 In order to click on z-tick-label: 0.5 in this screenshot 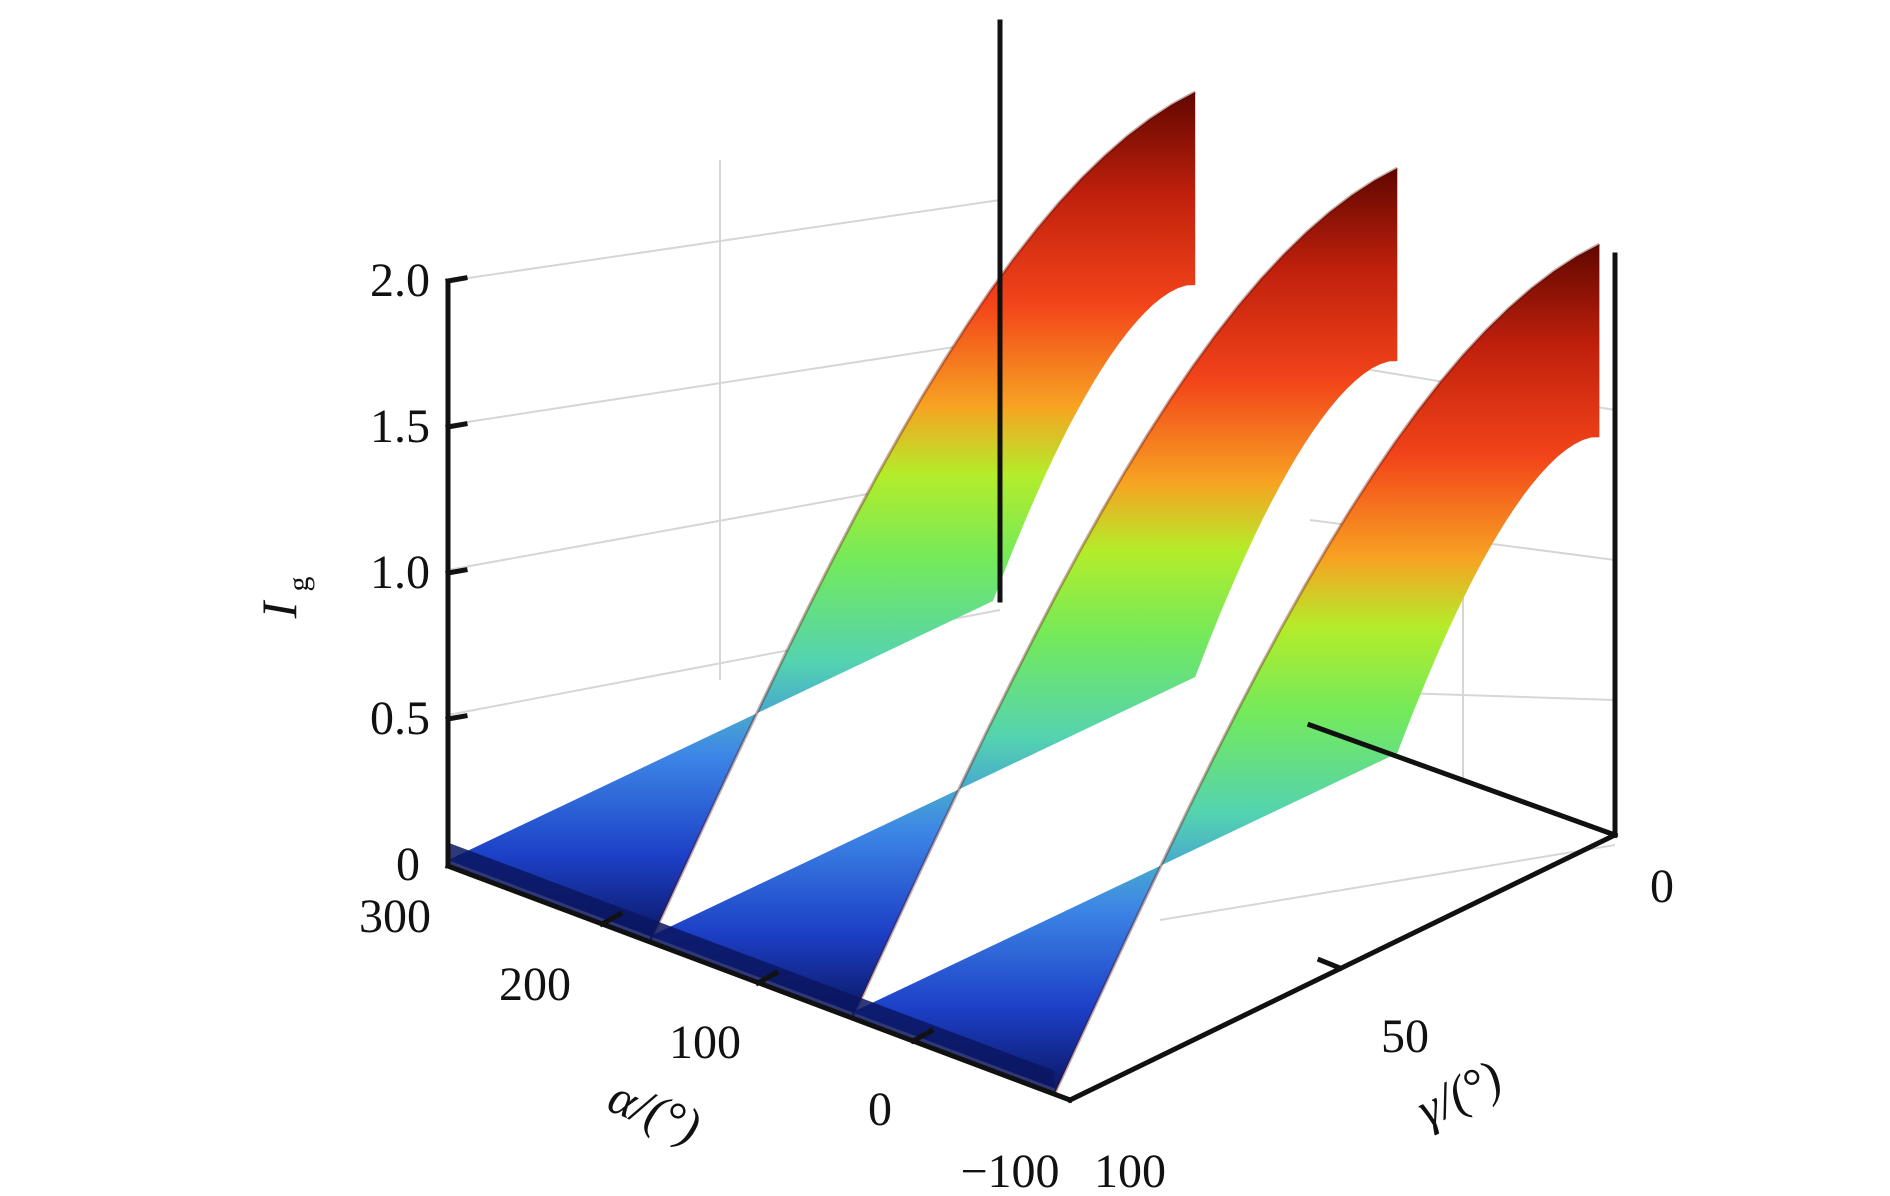, I will do `click(400, 718)`.